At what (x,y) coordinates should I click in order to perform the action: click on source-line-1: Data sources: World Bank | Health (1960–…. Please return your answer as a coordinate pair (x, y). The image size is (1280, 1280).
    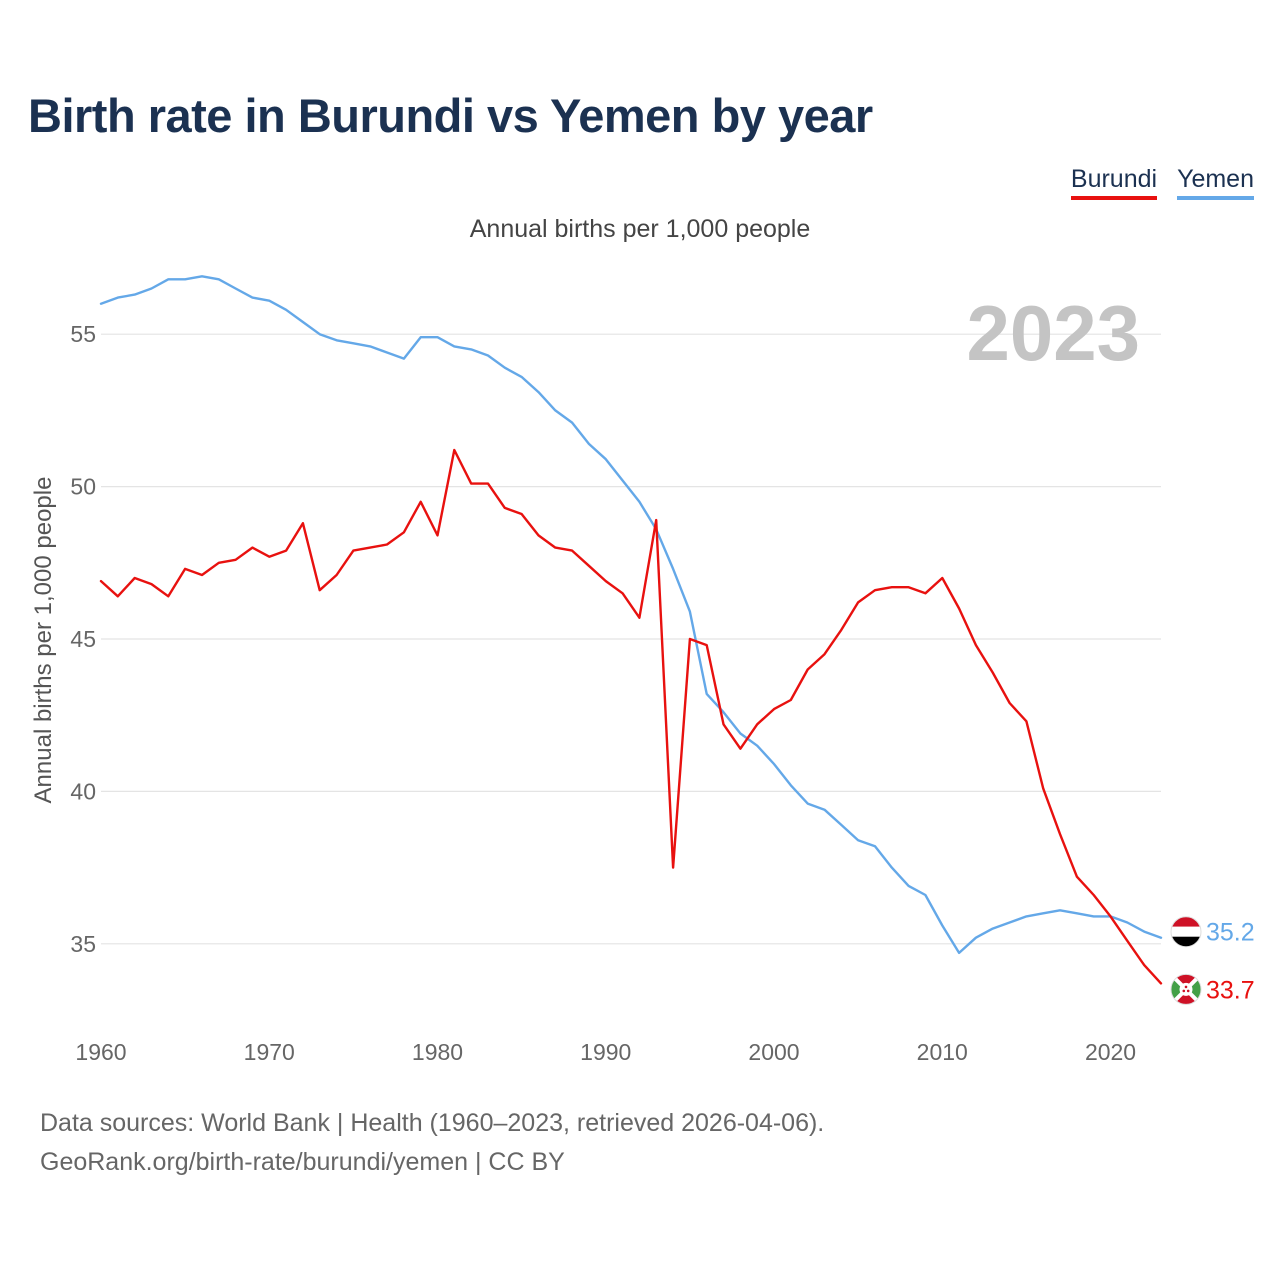
    Looking at the image, I should click on (432, 1123).